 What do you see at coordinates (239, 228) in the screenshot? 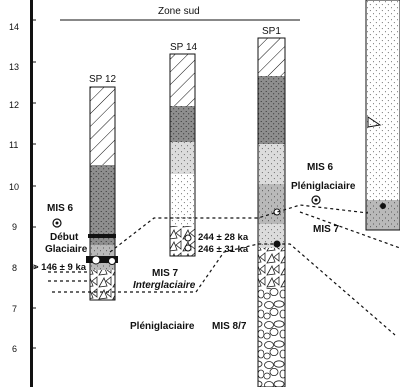
I see `correlation-line` at bounding box center [239, 228].